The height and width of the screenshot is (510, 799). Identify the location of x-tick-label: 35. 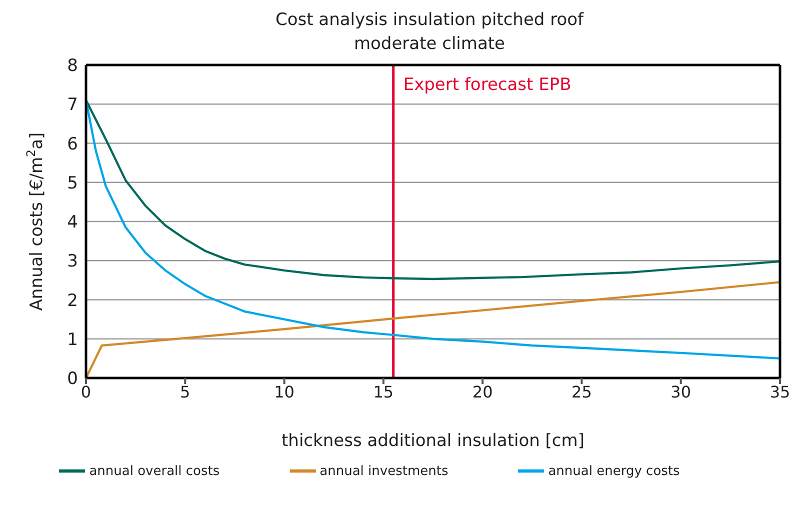
(780, 392).